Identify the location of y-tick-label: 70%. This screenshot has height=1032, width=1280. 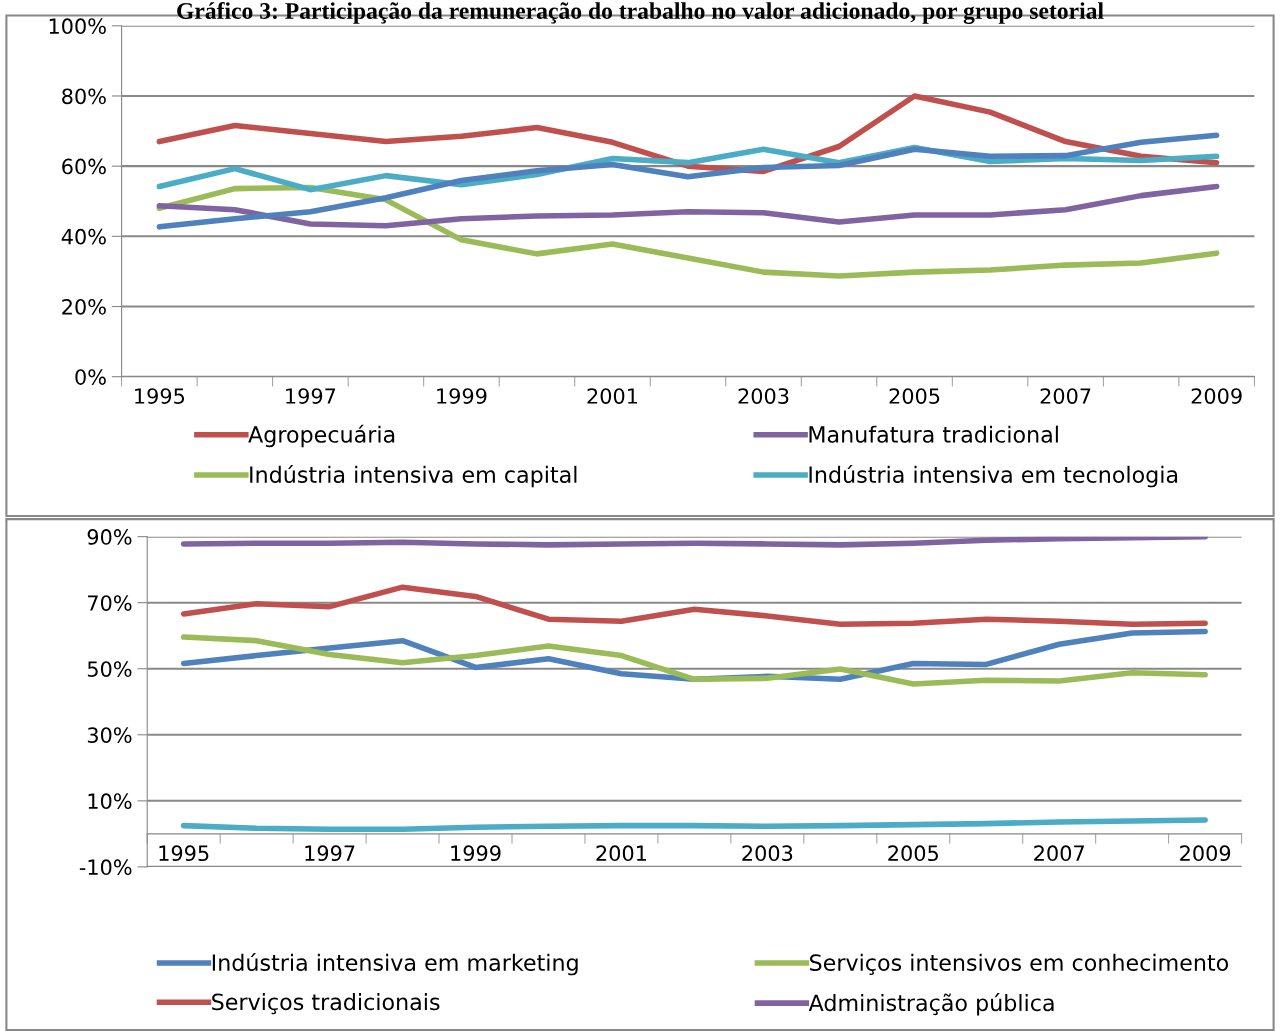
(110, 603).